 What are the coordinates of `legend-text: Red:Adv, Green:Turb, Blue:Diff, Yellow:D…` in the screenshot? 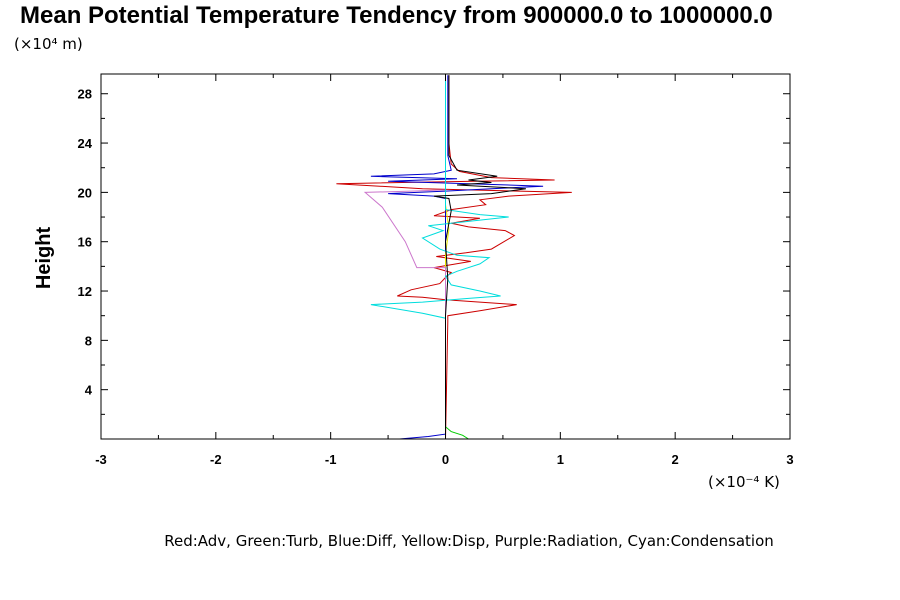 It's located at (469, 541).